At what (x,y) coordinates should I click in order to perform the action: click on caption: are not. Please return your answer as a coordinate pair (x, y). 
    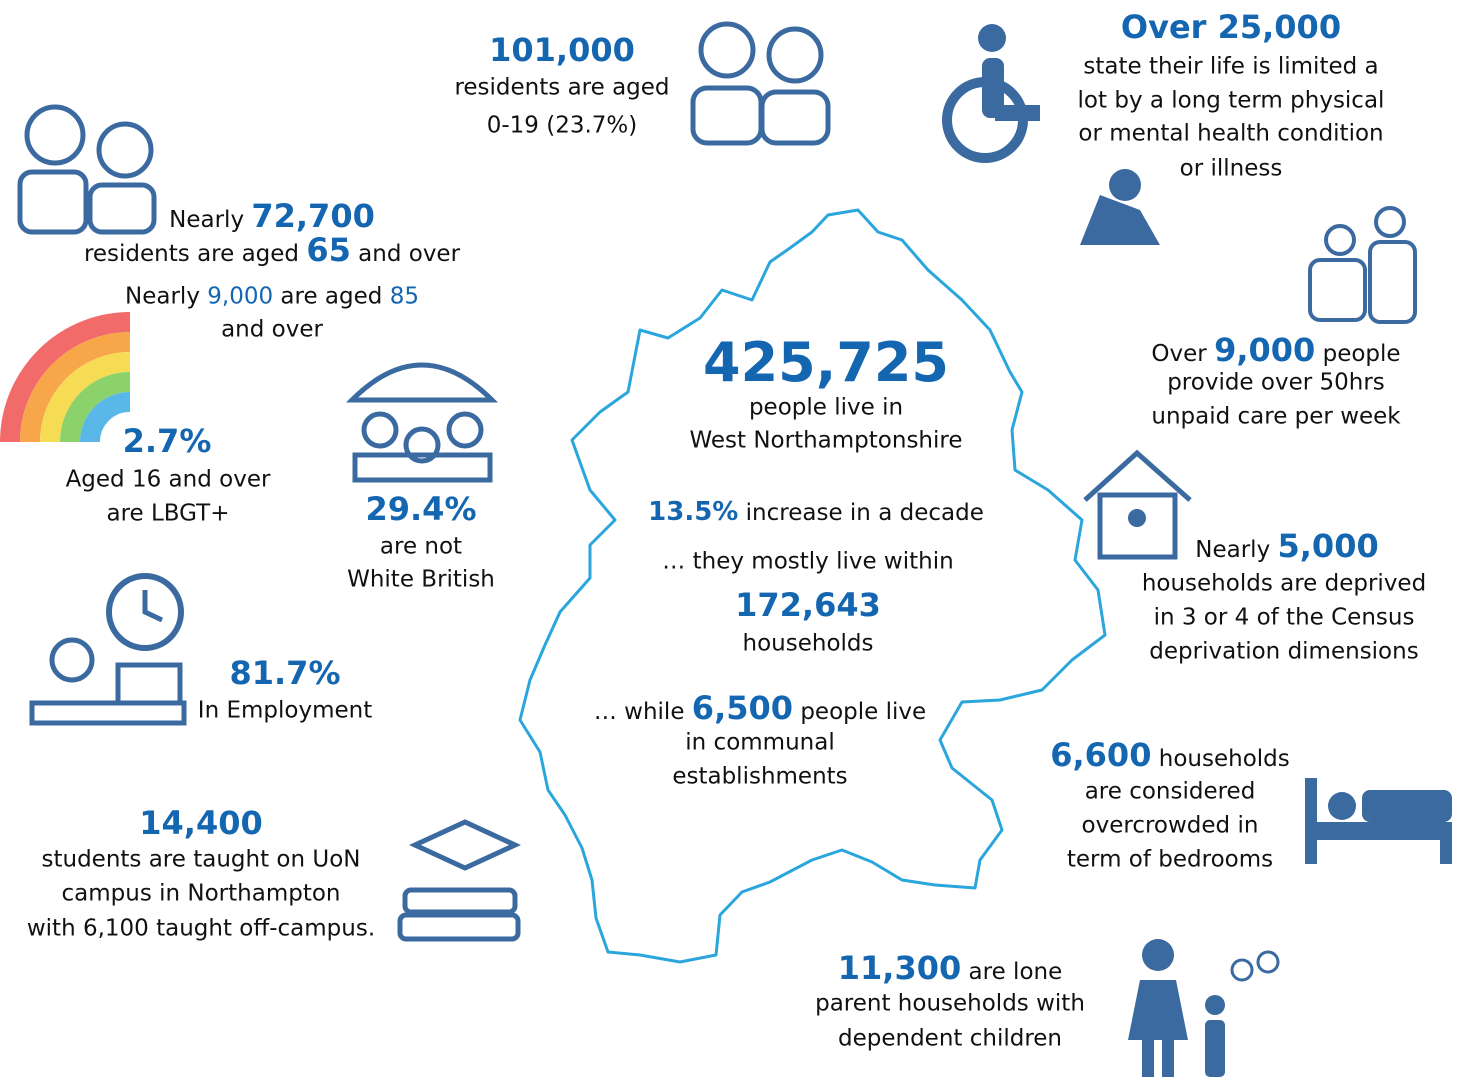
    Looking at the image, I should click on (421, 546).